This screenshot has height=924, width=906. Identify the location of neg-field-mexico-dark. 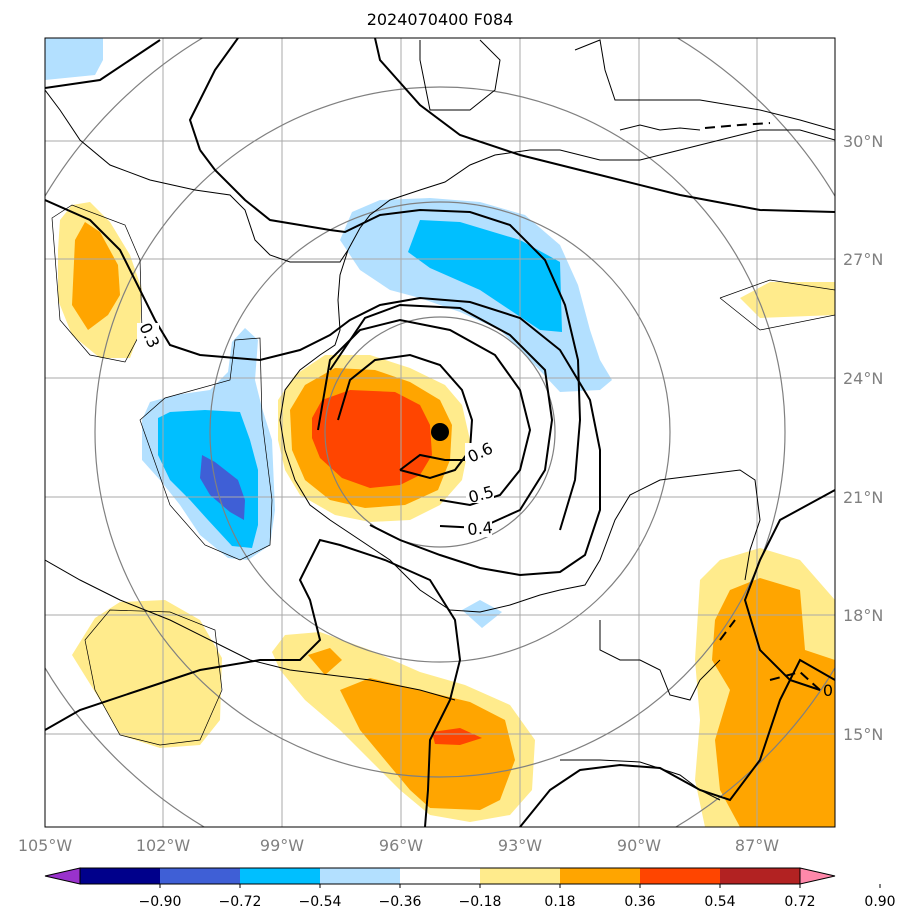
(222, 487).